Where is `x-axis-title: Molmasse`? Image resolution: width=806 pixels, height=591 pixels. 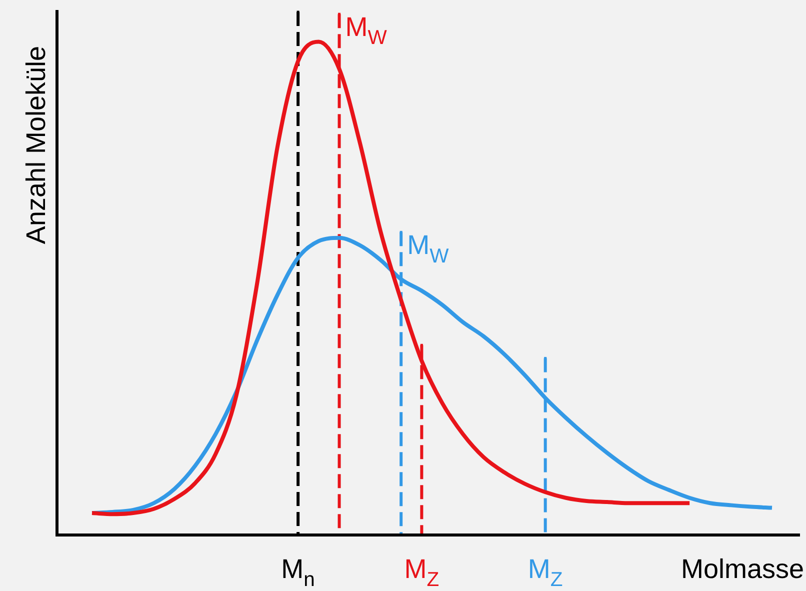 x-axis-title: Molmasse is located at coordinates (742, 569).